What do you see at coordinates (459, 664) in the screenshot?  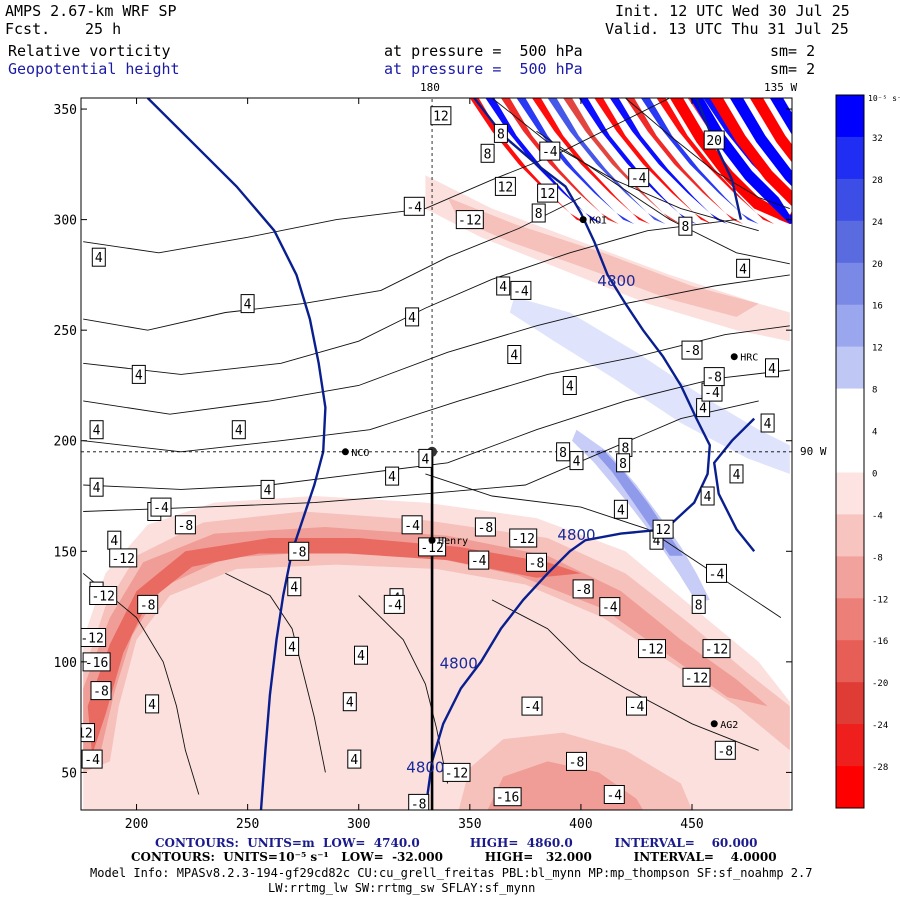 I see `height-contour-label: 4800` at bounding box center [459, 664].